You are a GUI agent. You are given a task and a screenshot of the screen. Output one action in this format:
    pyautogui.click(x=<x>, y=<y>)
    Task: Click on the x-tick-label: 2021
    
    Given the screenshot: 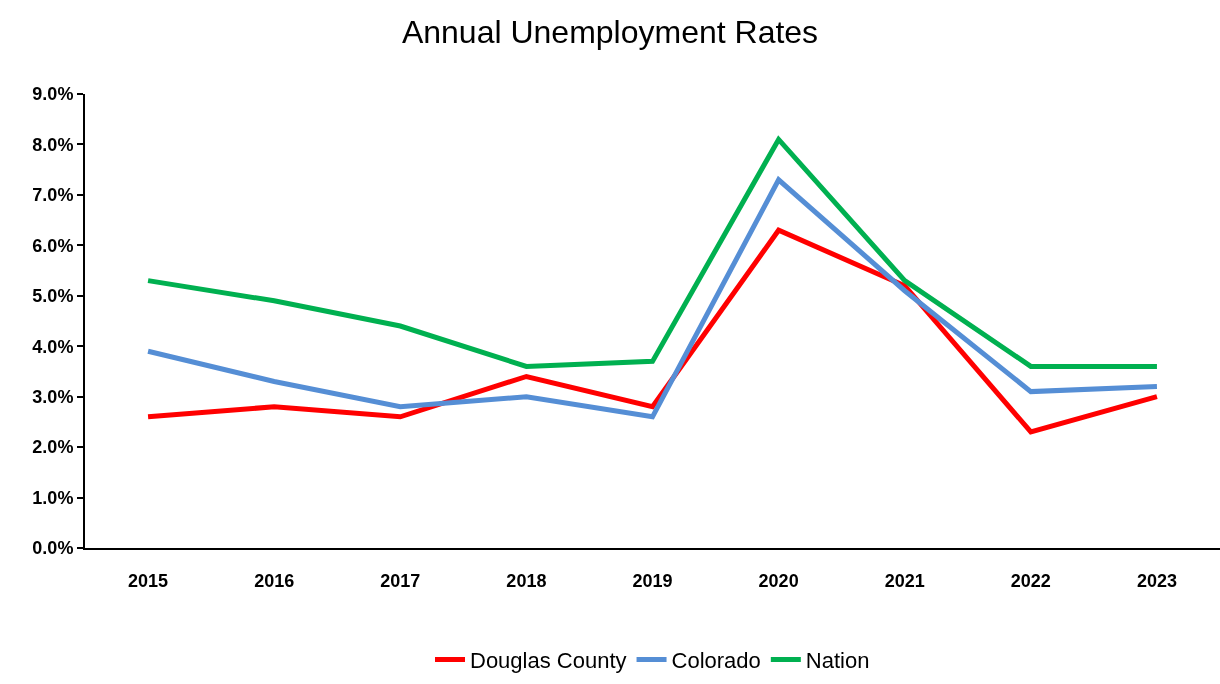 What is the action you would take?
    pyautogui.click(x=904, y=580)
    